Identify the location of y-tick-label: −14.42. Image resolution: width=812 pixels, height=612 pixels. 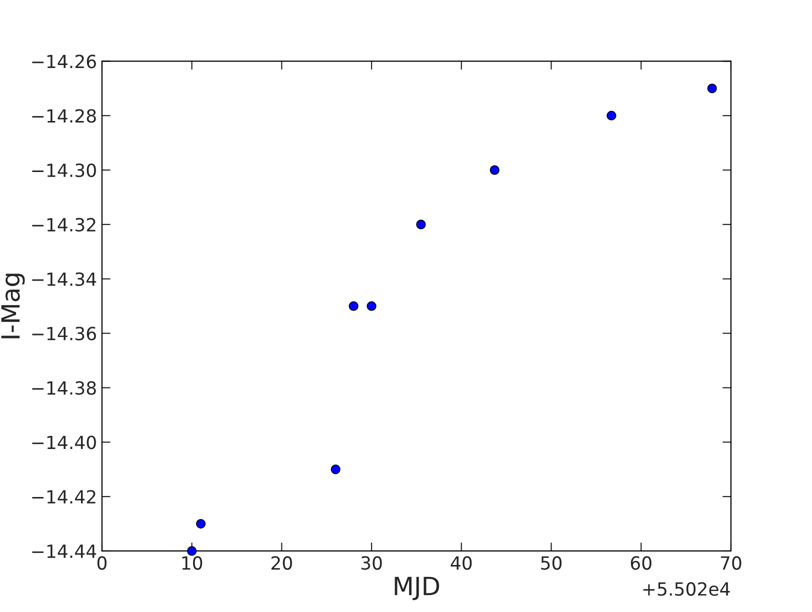
(64, 497).